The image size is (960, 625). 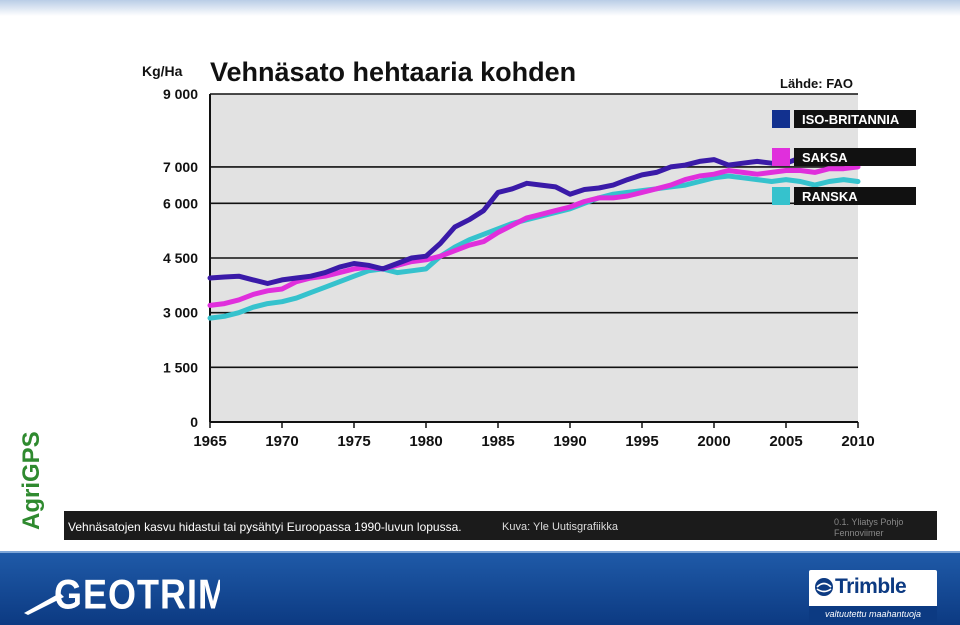 I want to click on y-tick-label: 6 000, so click(x=180, y=203).